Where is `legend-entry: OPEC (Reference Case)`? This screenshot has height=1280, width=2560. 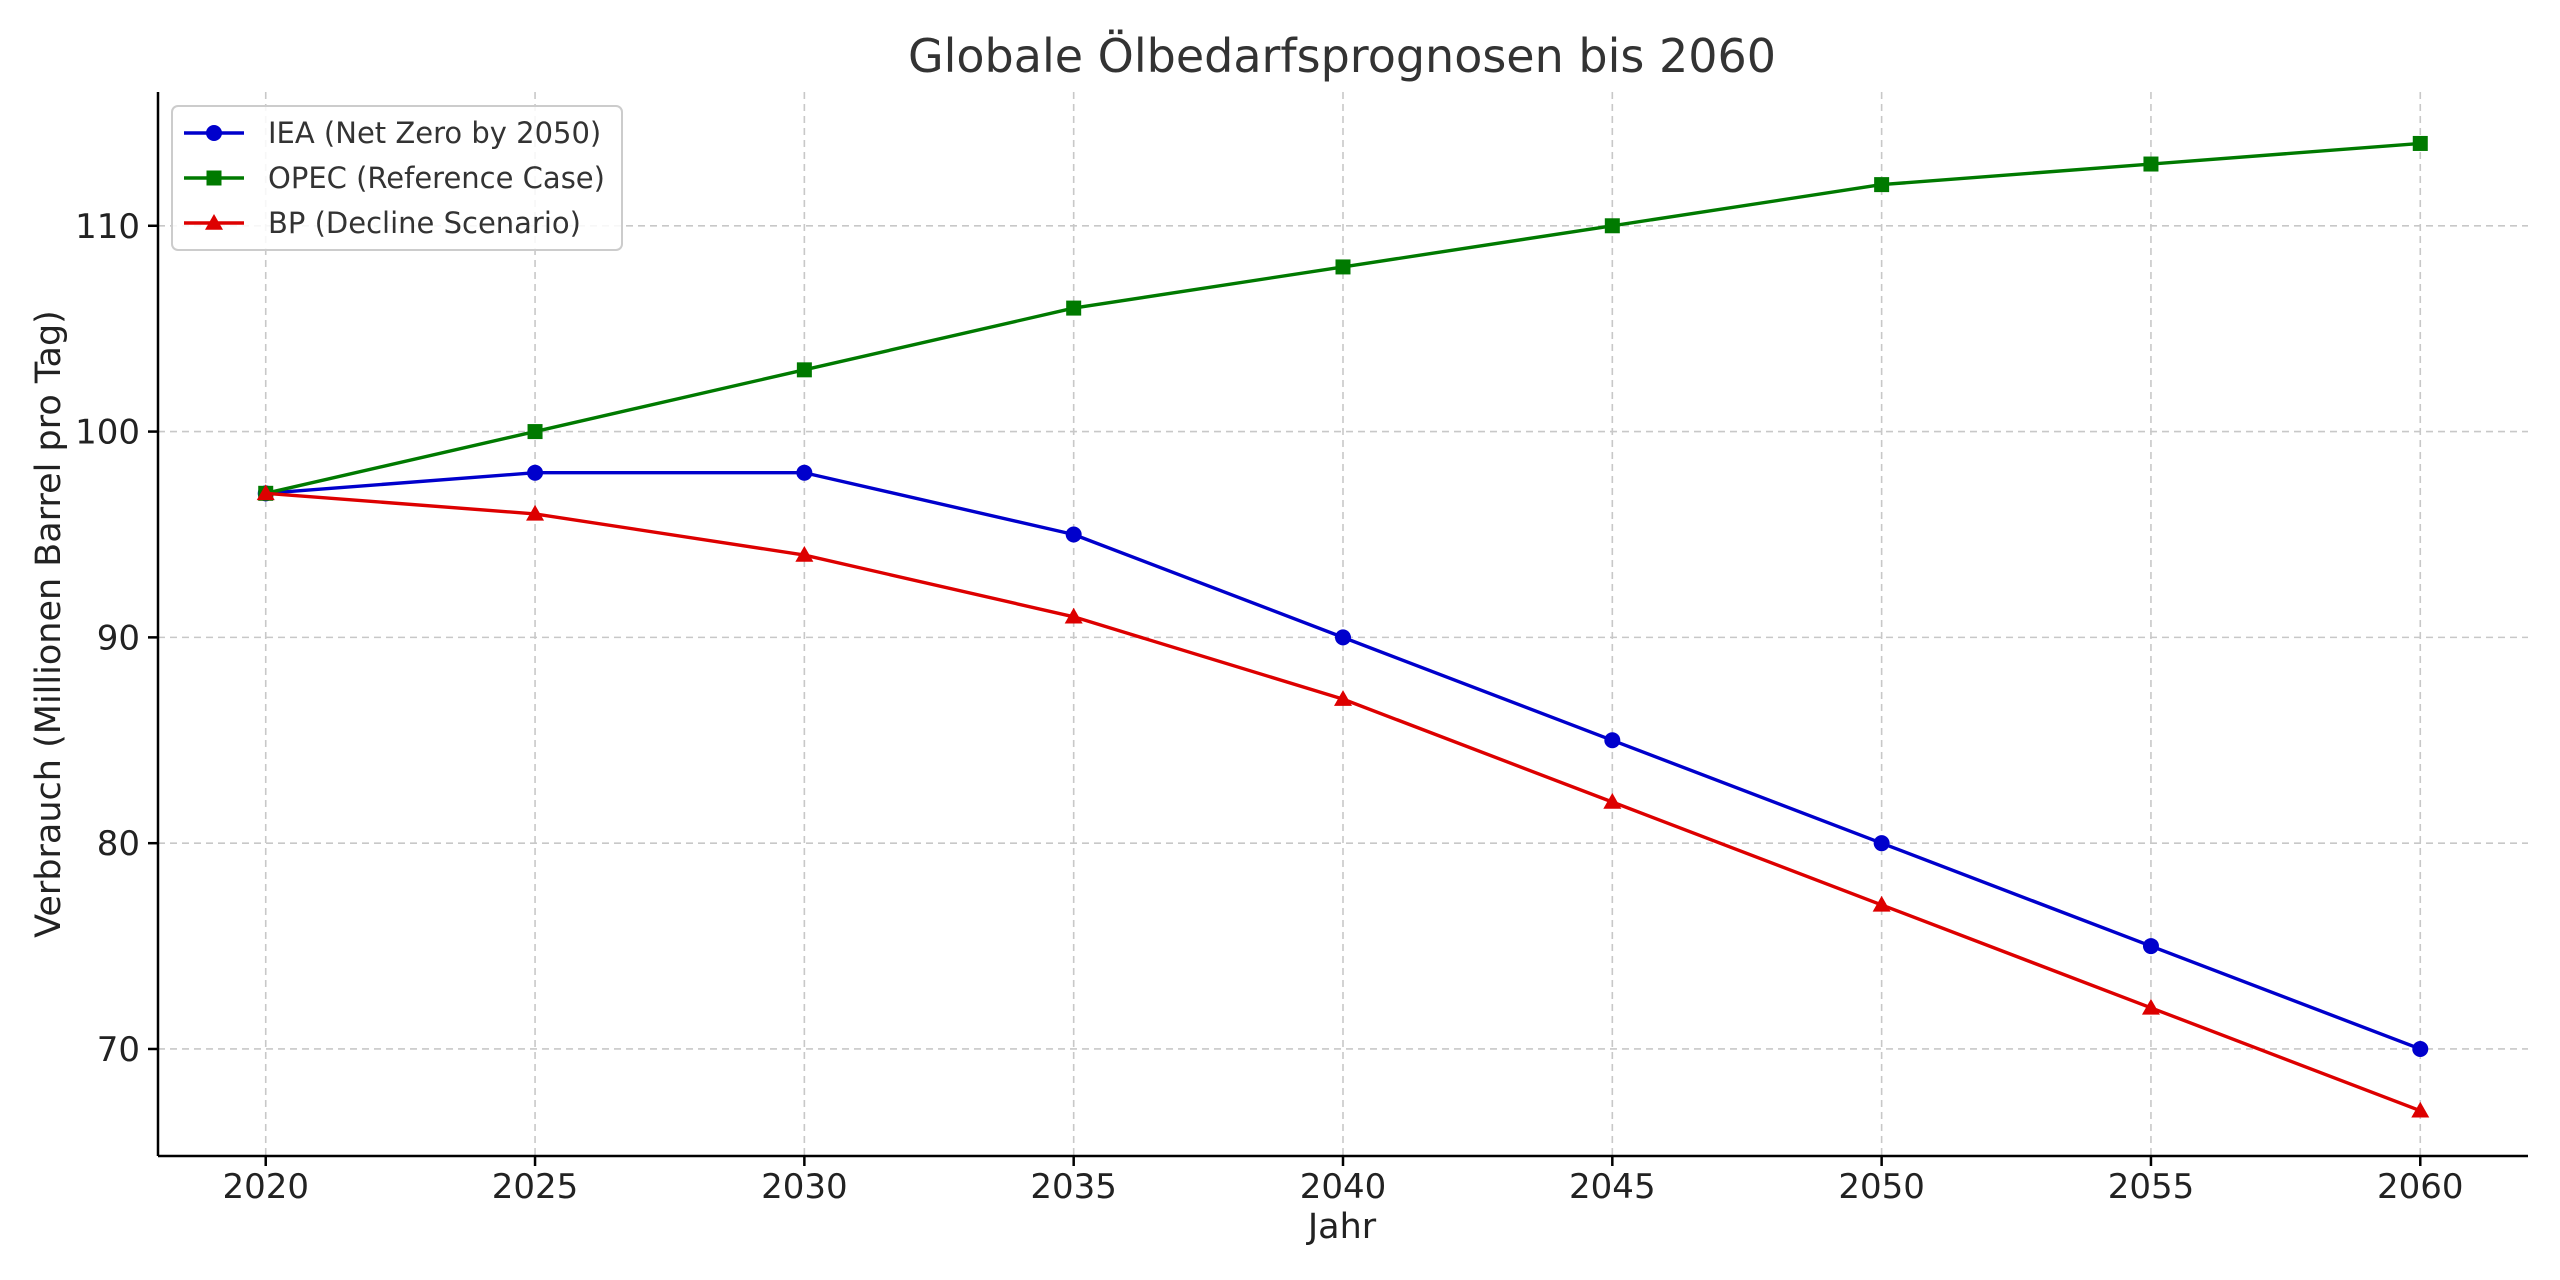
legend-entry: OPEC (Reference Case) is located at coordinates (394, 178).